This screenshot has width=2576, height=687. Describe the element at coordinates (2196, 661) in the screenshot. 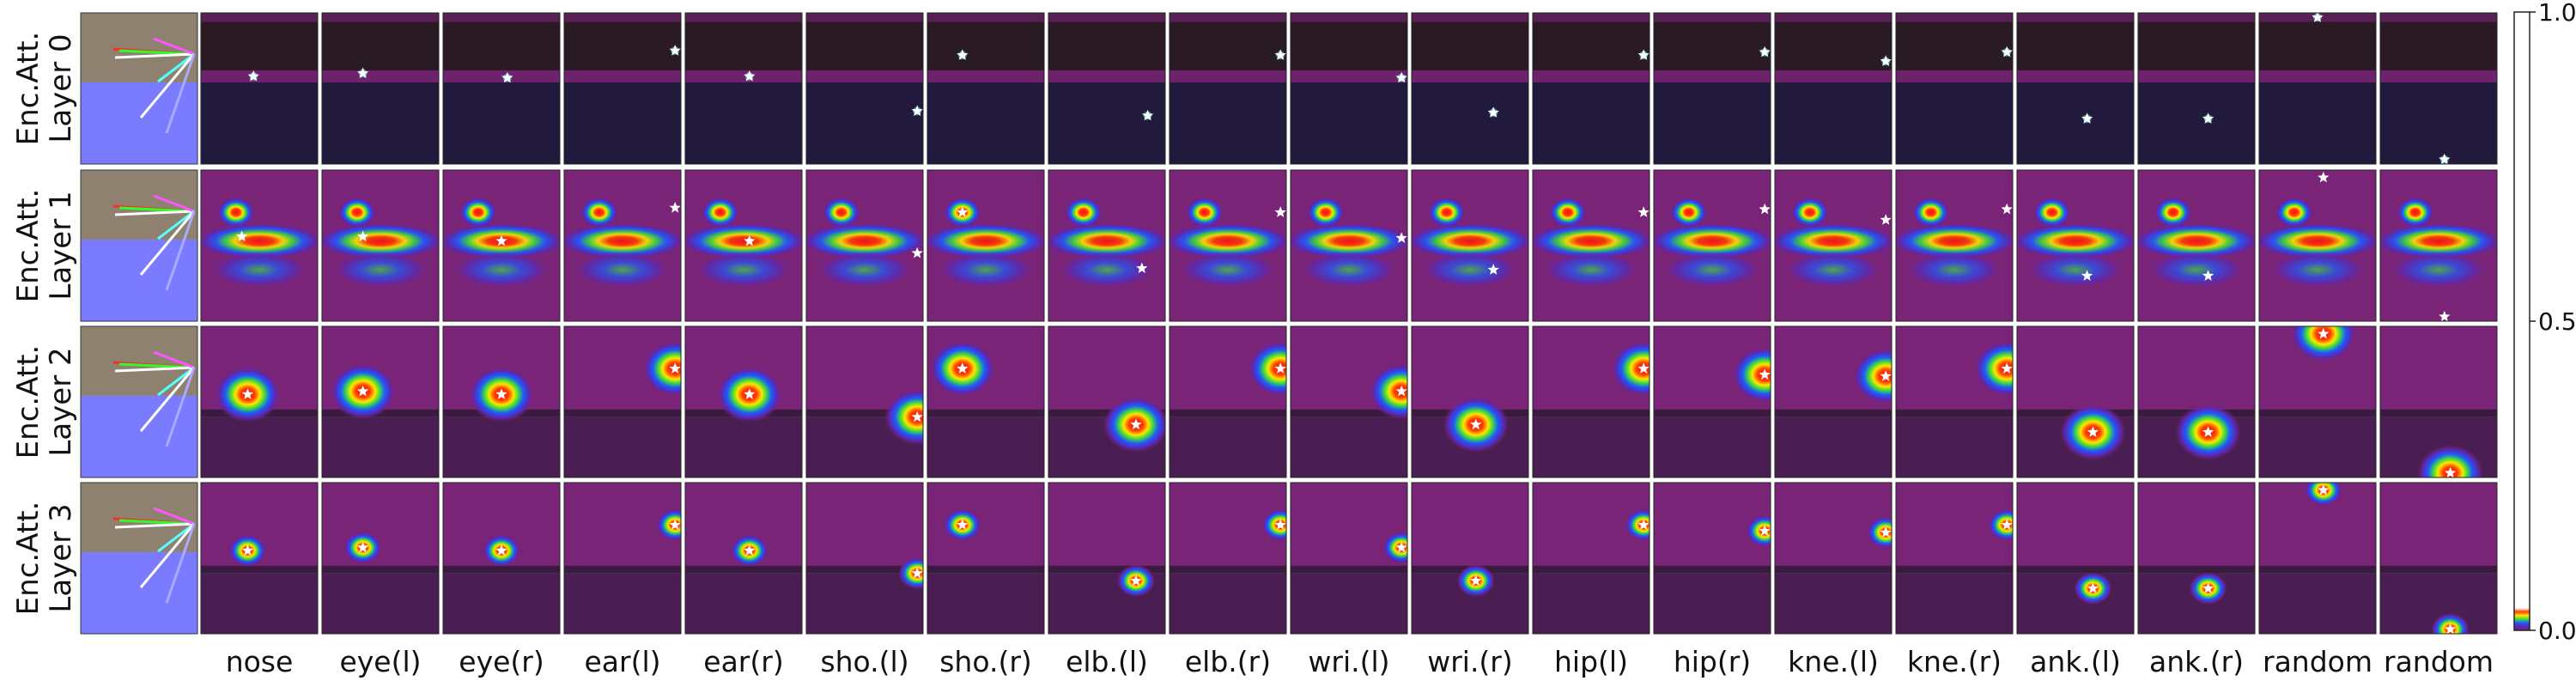

I see `column-label: ank.(r)` at that location.